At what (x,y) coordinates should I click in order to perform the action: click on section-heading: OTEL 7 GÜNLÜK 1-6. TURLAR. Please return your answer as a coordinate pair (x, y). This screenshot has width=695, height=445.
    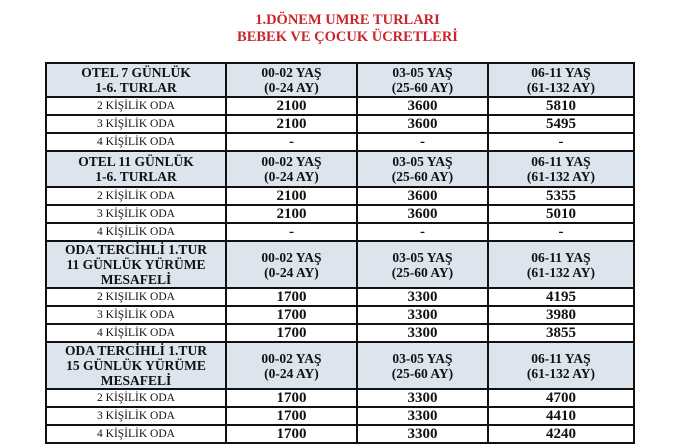
    Looking at the image, I should click on (136, 80).